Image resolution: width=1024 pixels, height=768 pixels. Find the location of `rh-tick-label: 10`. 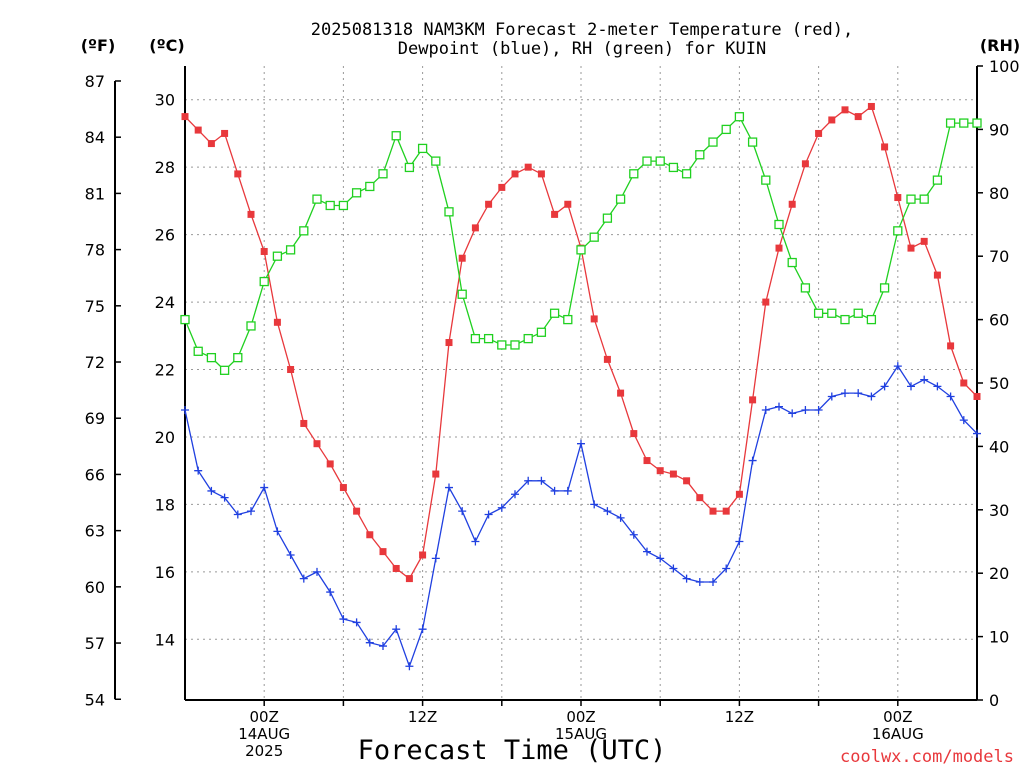

rh-tick-label: 10 is located at coordinates (999, 637).